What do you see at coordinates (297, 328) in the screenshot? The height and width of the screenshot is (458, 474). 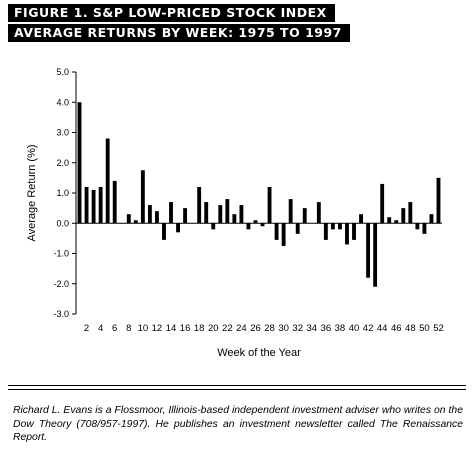 I see `x-tick-label: 32` at bounding box center [297, 328].